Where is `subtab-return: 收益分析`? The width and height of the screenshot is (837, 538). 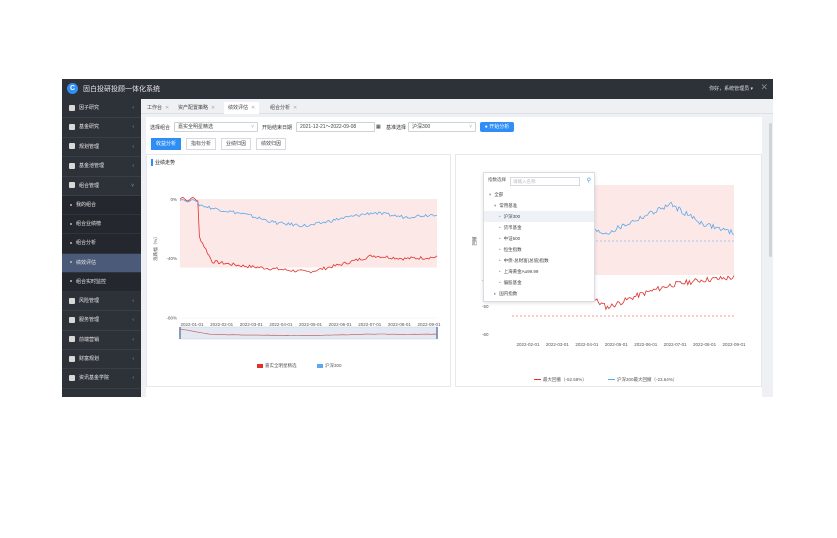 subtab-return: 收益分析 is located at coordinates (166, 144).